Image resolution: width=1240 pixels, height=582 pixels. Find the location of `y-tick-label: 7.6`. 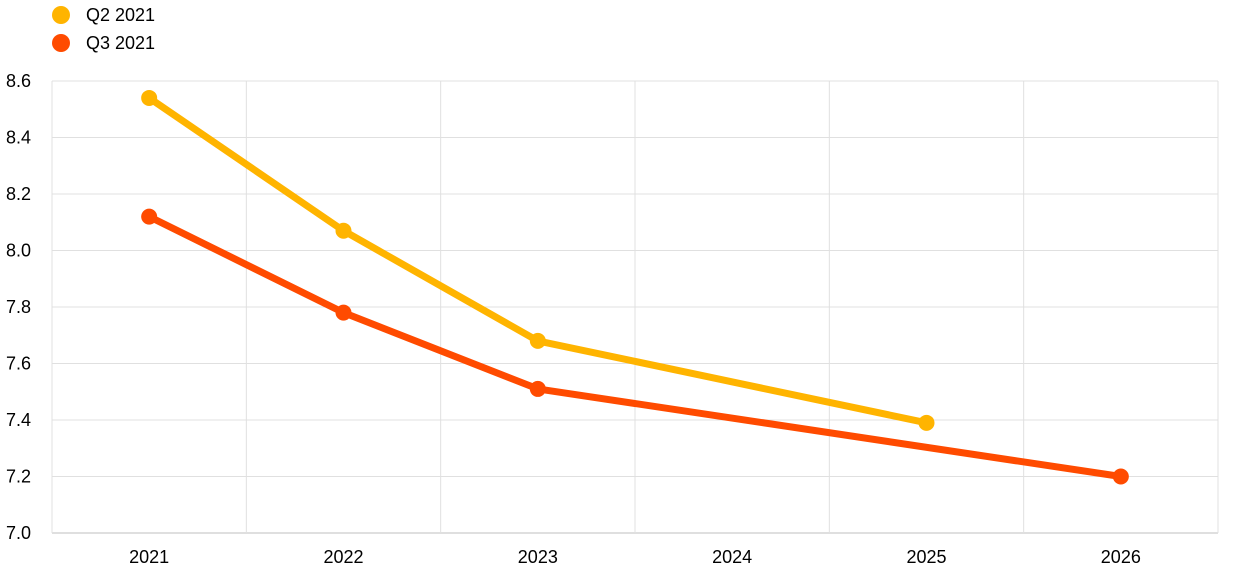

y-tick-label: 7.6 is located at coordinates (18, 364).